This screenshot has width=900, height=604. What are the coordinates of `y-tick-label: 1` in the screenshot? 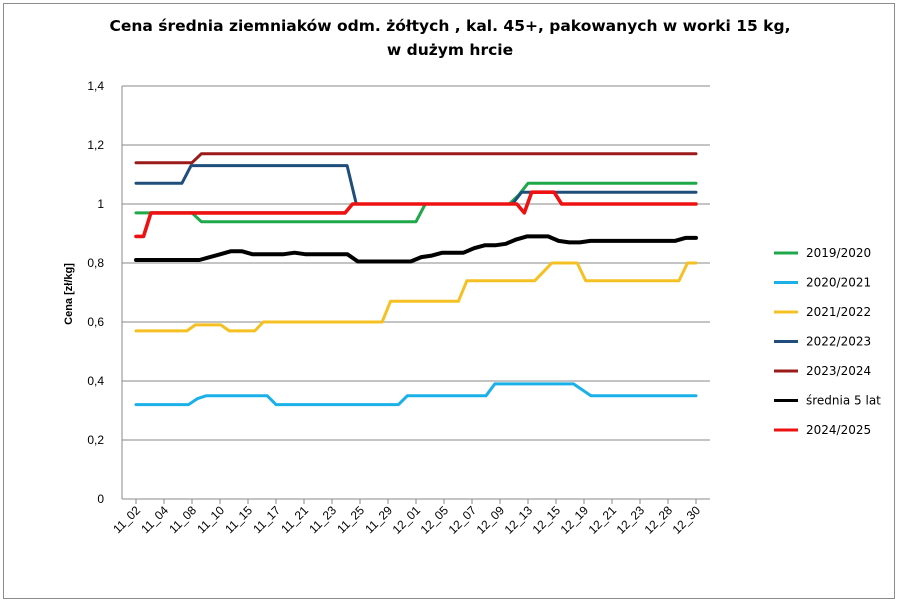 It's located at (100, 204).